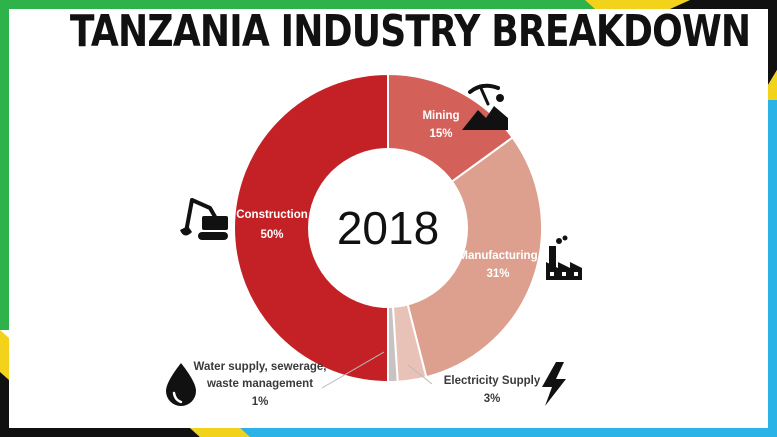 This screenshot has height=437, width=777. I want to click on water-category-label-line2: waste management, so click(259, 384).